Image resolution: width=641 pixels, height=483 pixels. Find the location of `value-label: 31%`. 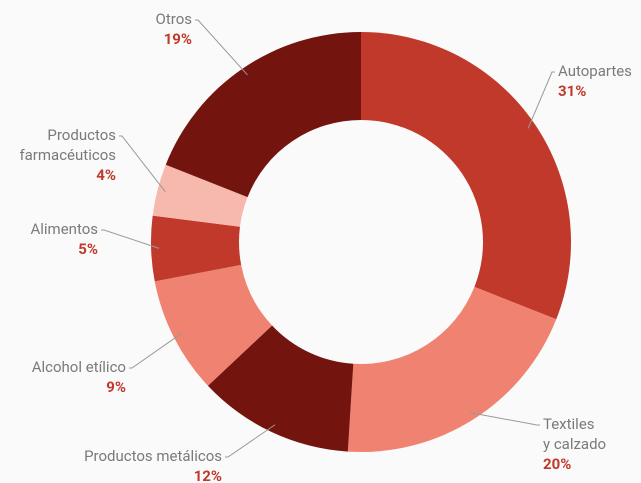

value-label: 31% is located at coordinates (572, 91).